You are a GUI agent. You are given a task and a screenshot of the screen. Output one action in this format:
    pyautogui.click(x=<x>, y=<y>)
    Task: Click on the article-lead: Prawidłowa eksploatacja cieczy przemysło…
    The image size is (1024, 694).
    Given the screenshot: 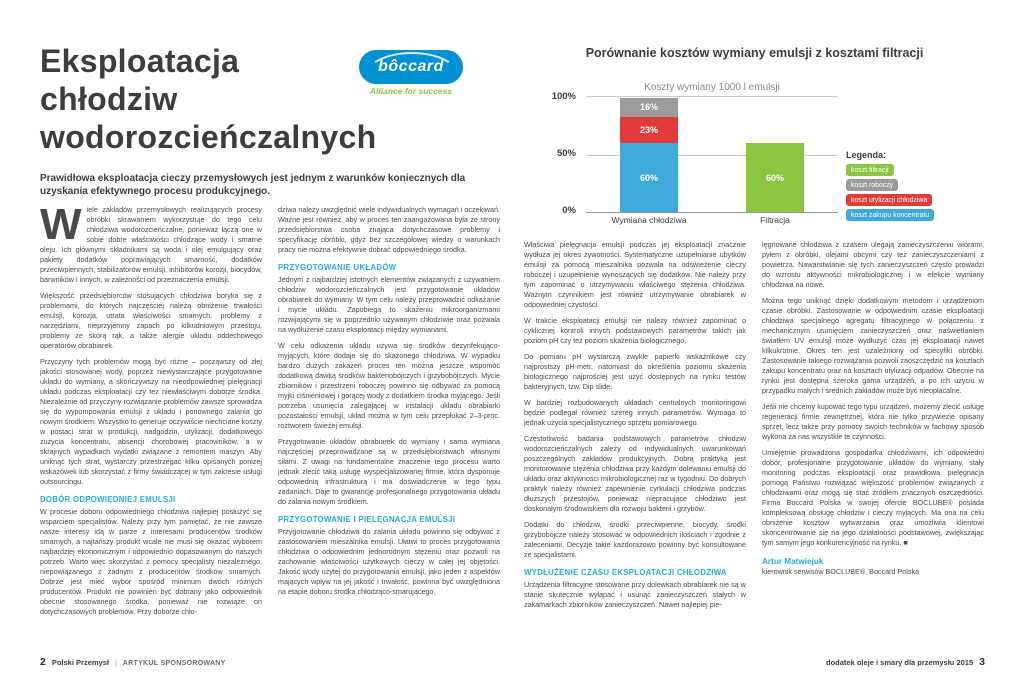 What is the action you would take?
    pyautogui.click(x=253, y=185)
    